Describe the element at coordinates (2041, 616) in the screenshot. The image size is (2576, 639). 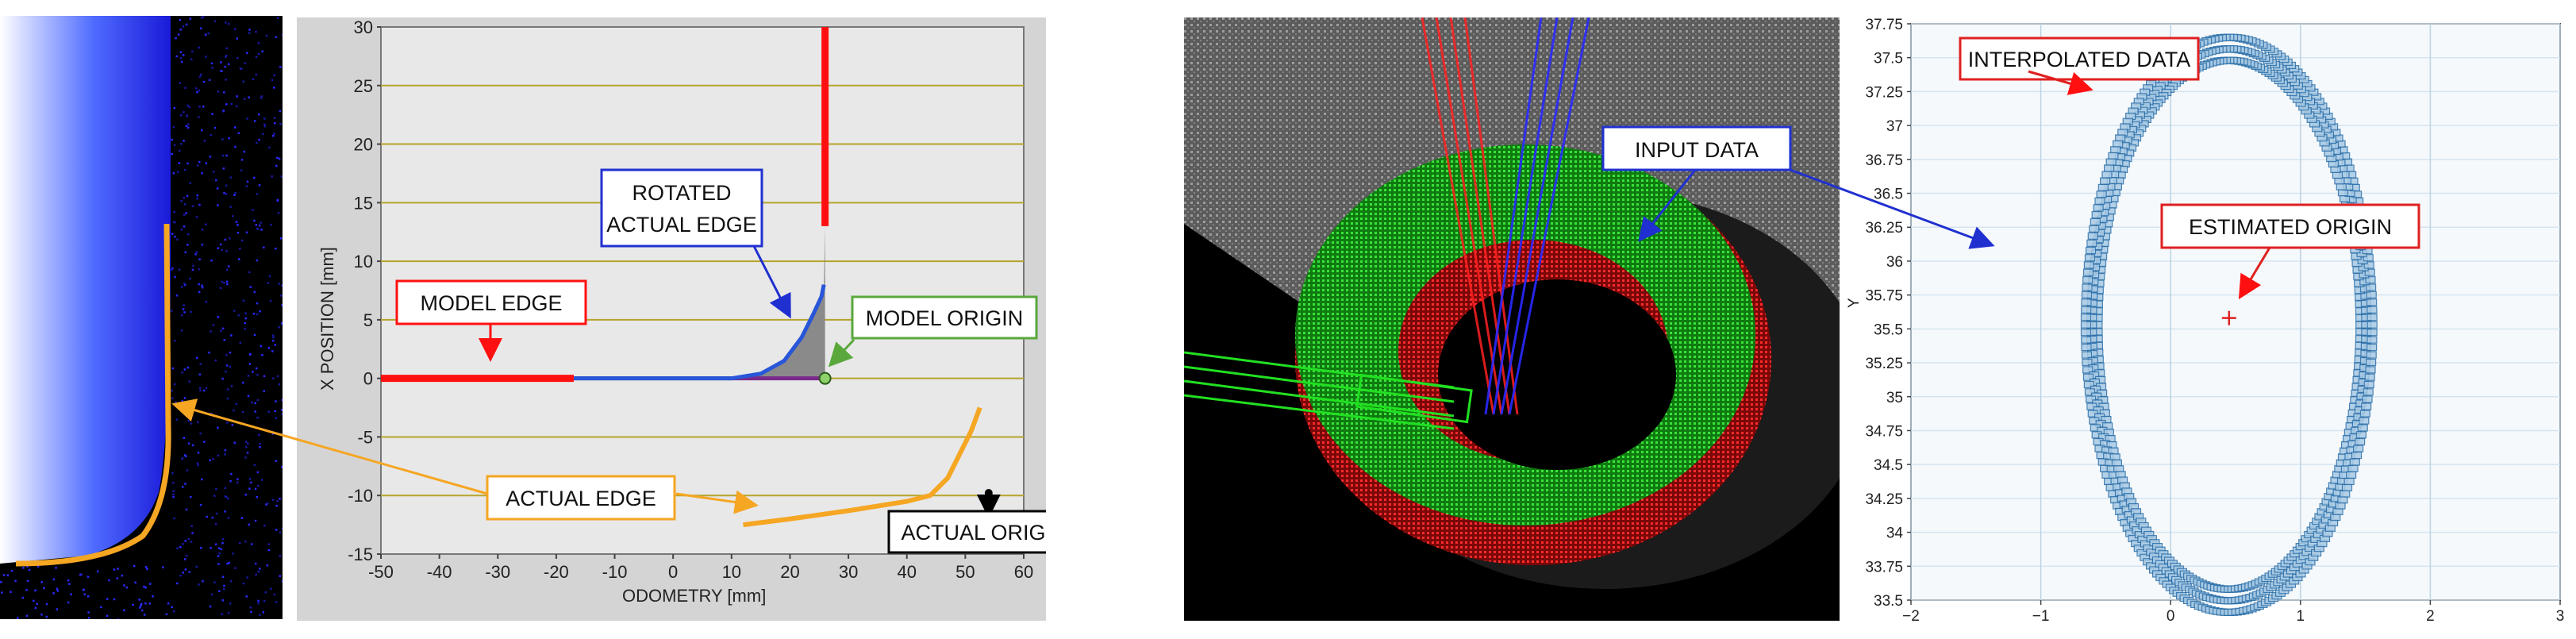
I see `chart2-x-tick-label: −1` at that location.